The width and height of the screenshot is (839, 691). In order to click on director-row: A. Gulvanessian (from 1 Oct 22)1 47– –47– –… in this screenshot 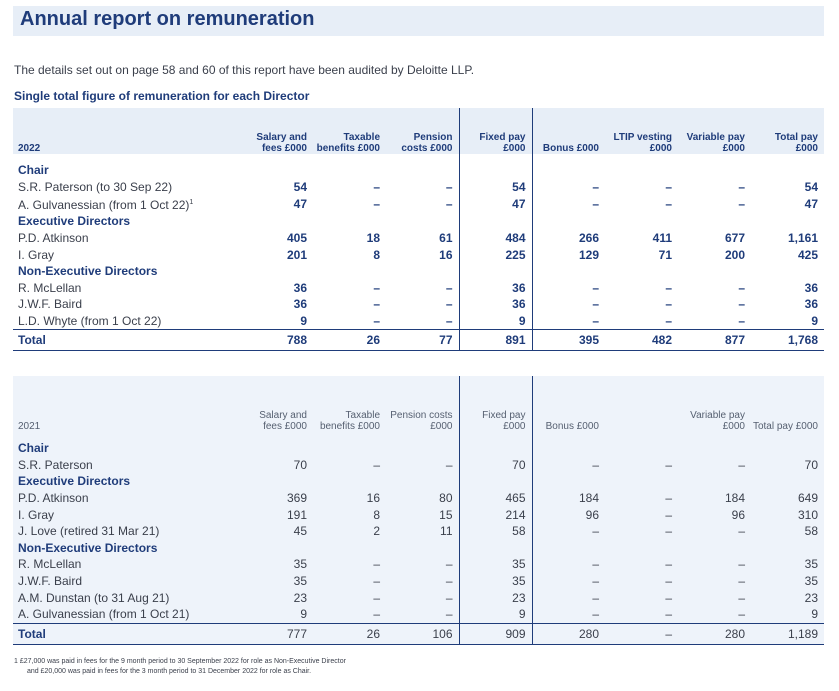, I will do `click(418, 204)`.